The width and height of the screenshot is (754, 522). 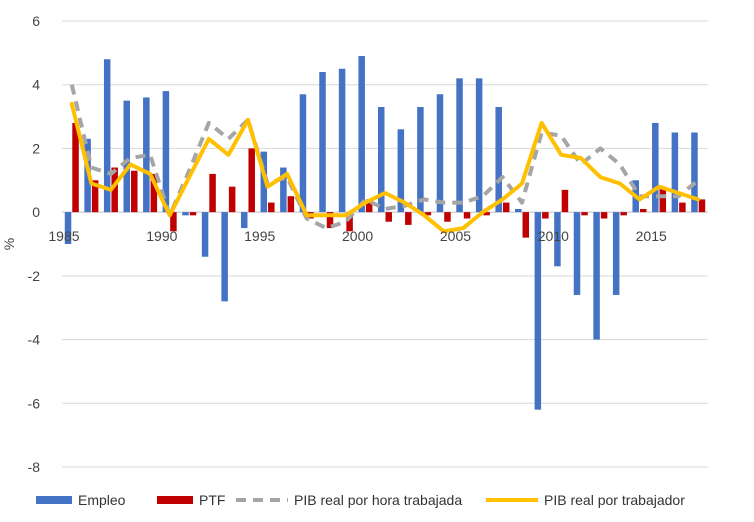 What do you see at coordinates (259, 236) in the screenshot?
I see `x-tick-label: 1995` at bounding box center [259, 236].